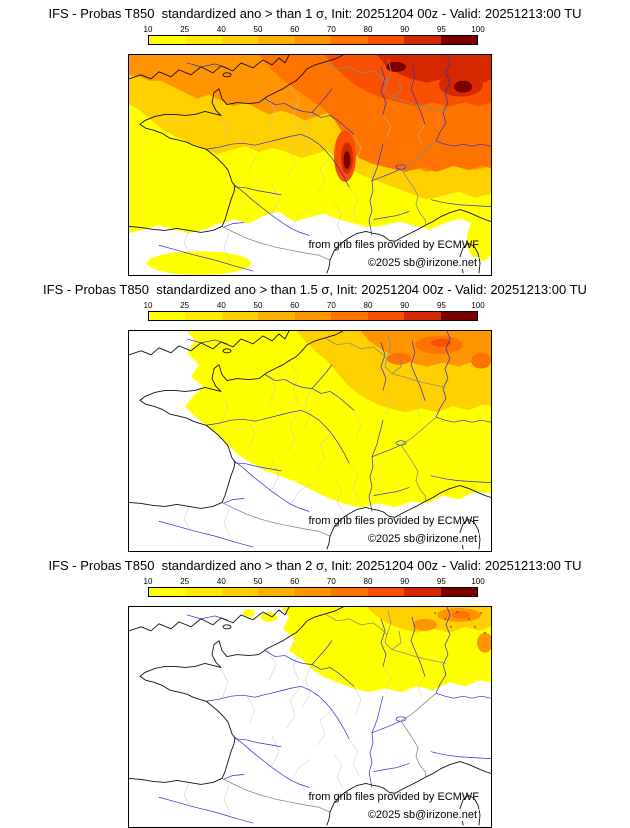  I want to click on prob-blob-60c, so click(484, 642).